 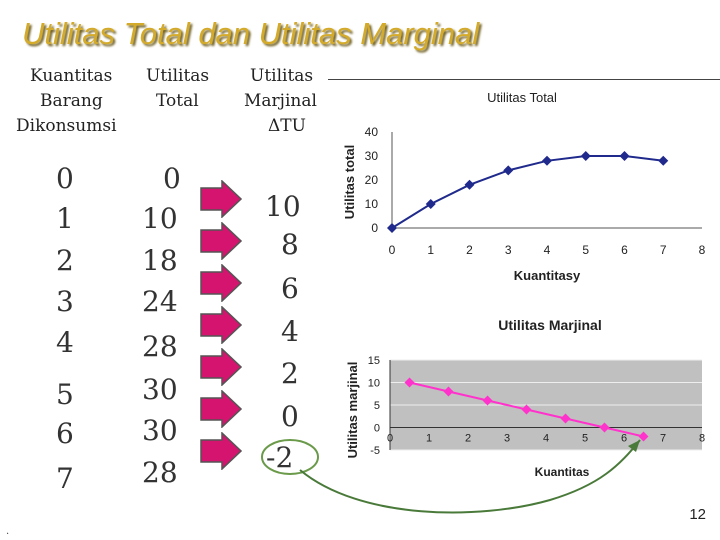 I want to click on quantity-value: 3, so click(x=65, y=301).